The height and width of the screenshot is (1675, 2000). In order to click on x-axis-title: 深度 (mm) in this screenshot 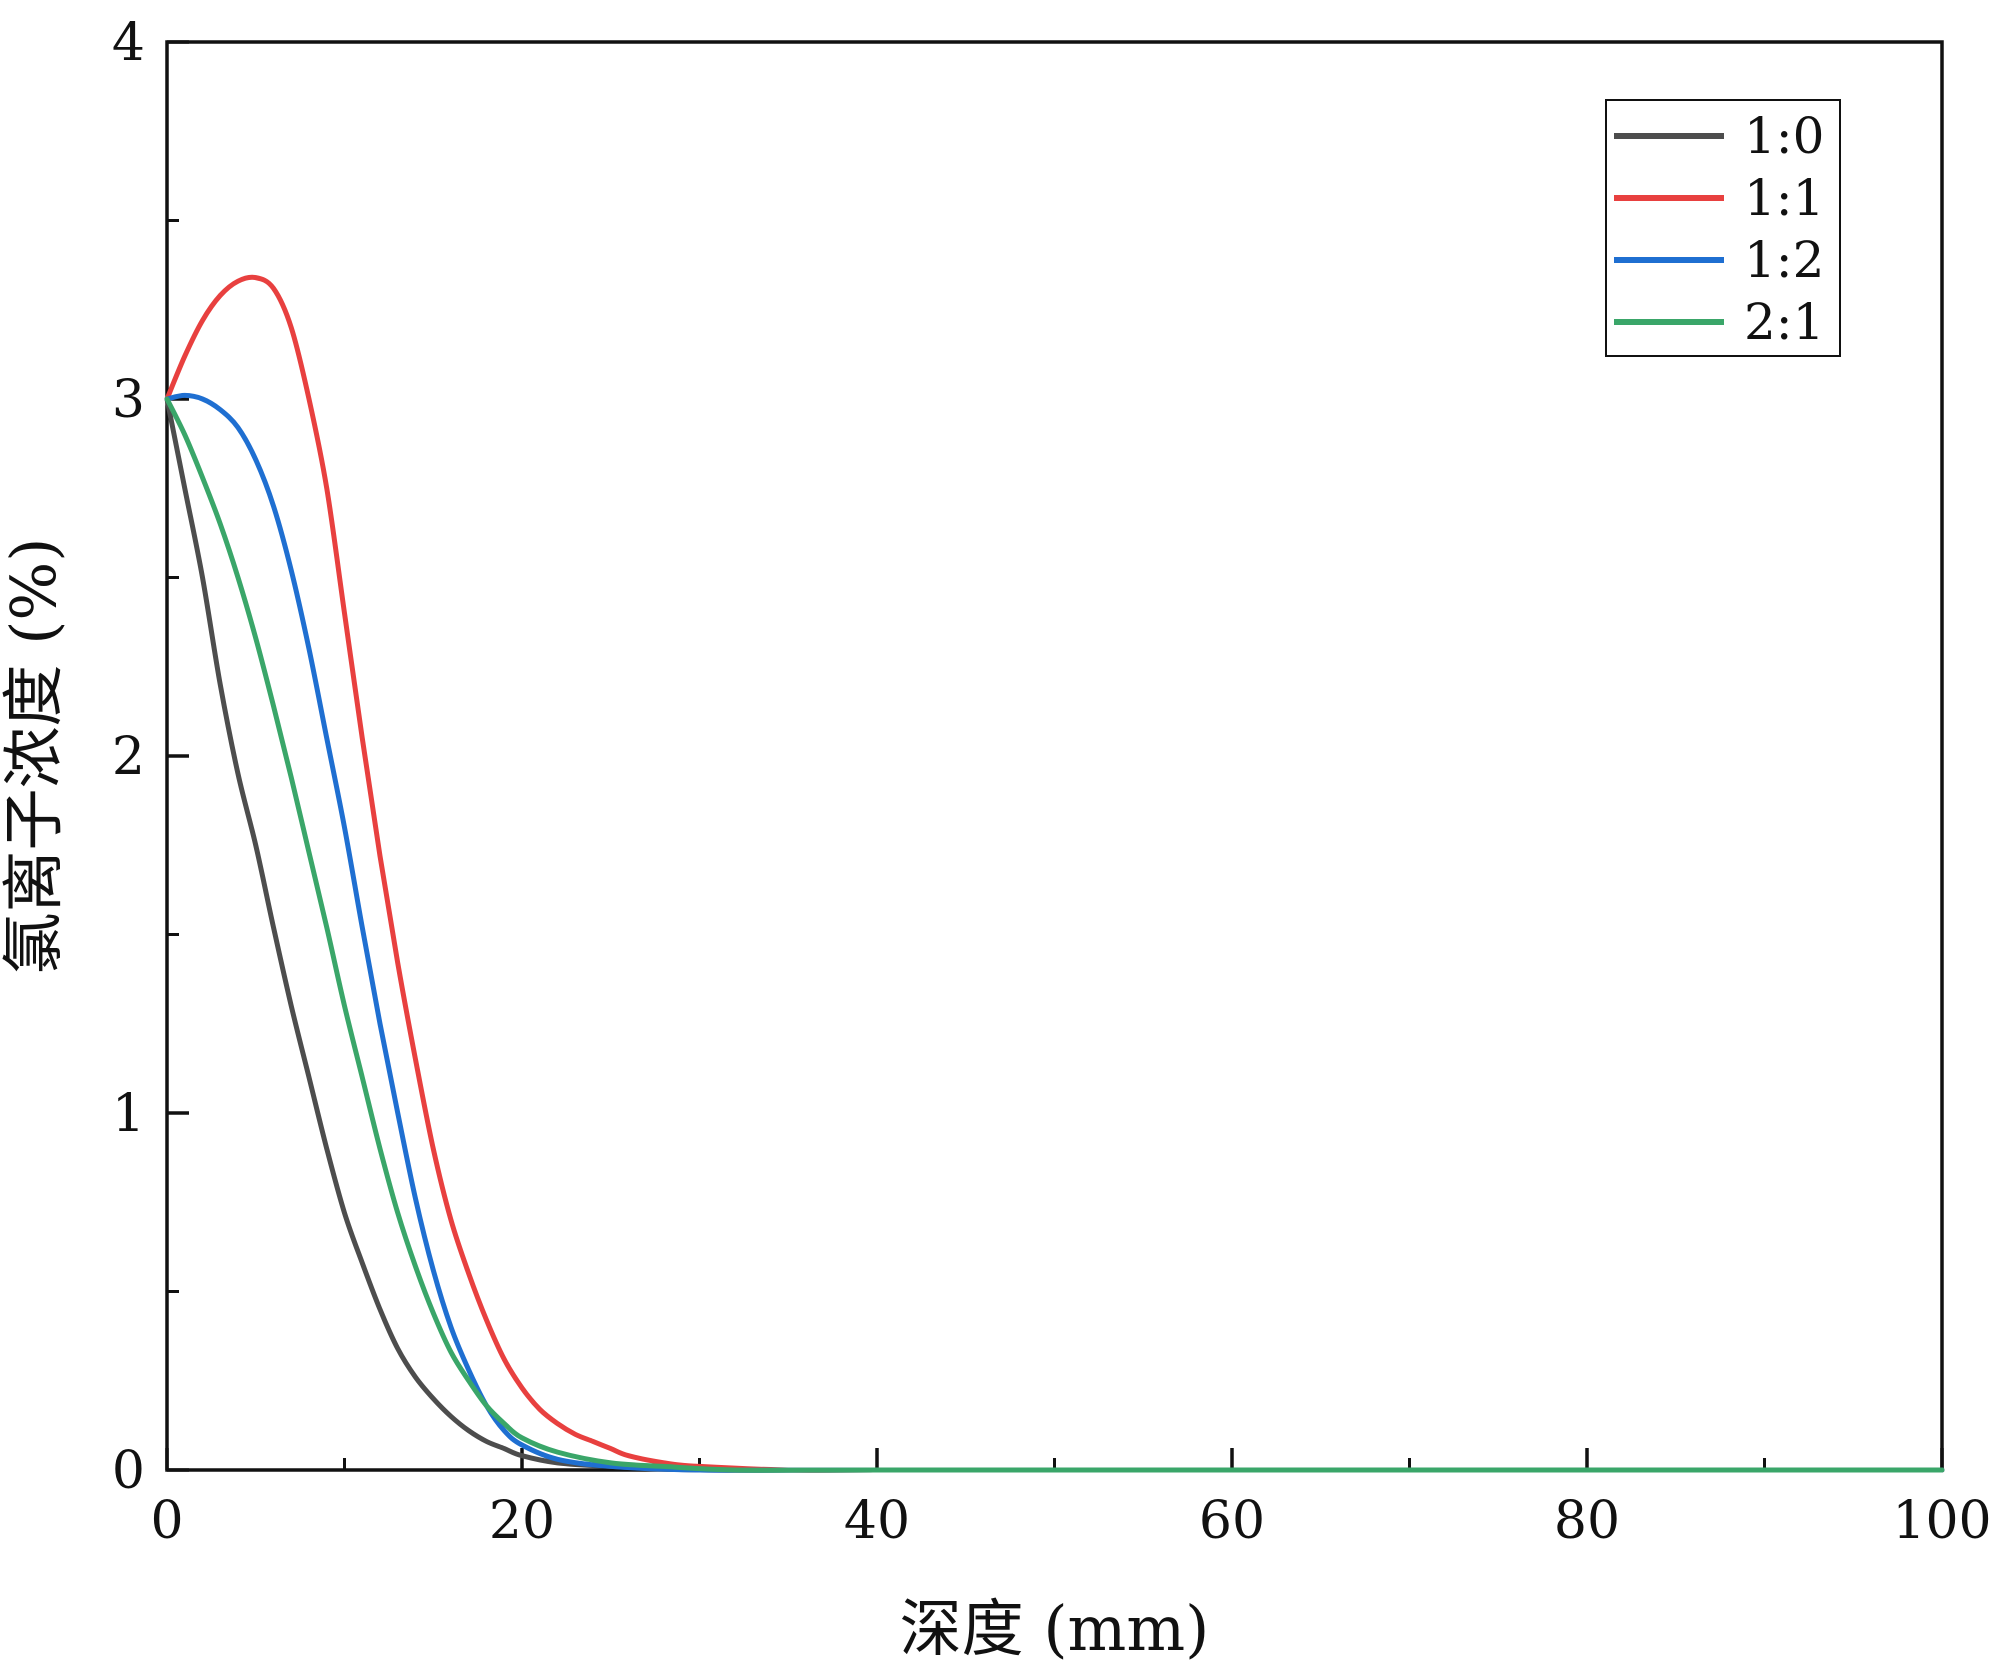, I will do `click(1055, 1628)`.